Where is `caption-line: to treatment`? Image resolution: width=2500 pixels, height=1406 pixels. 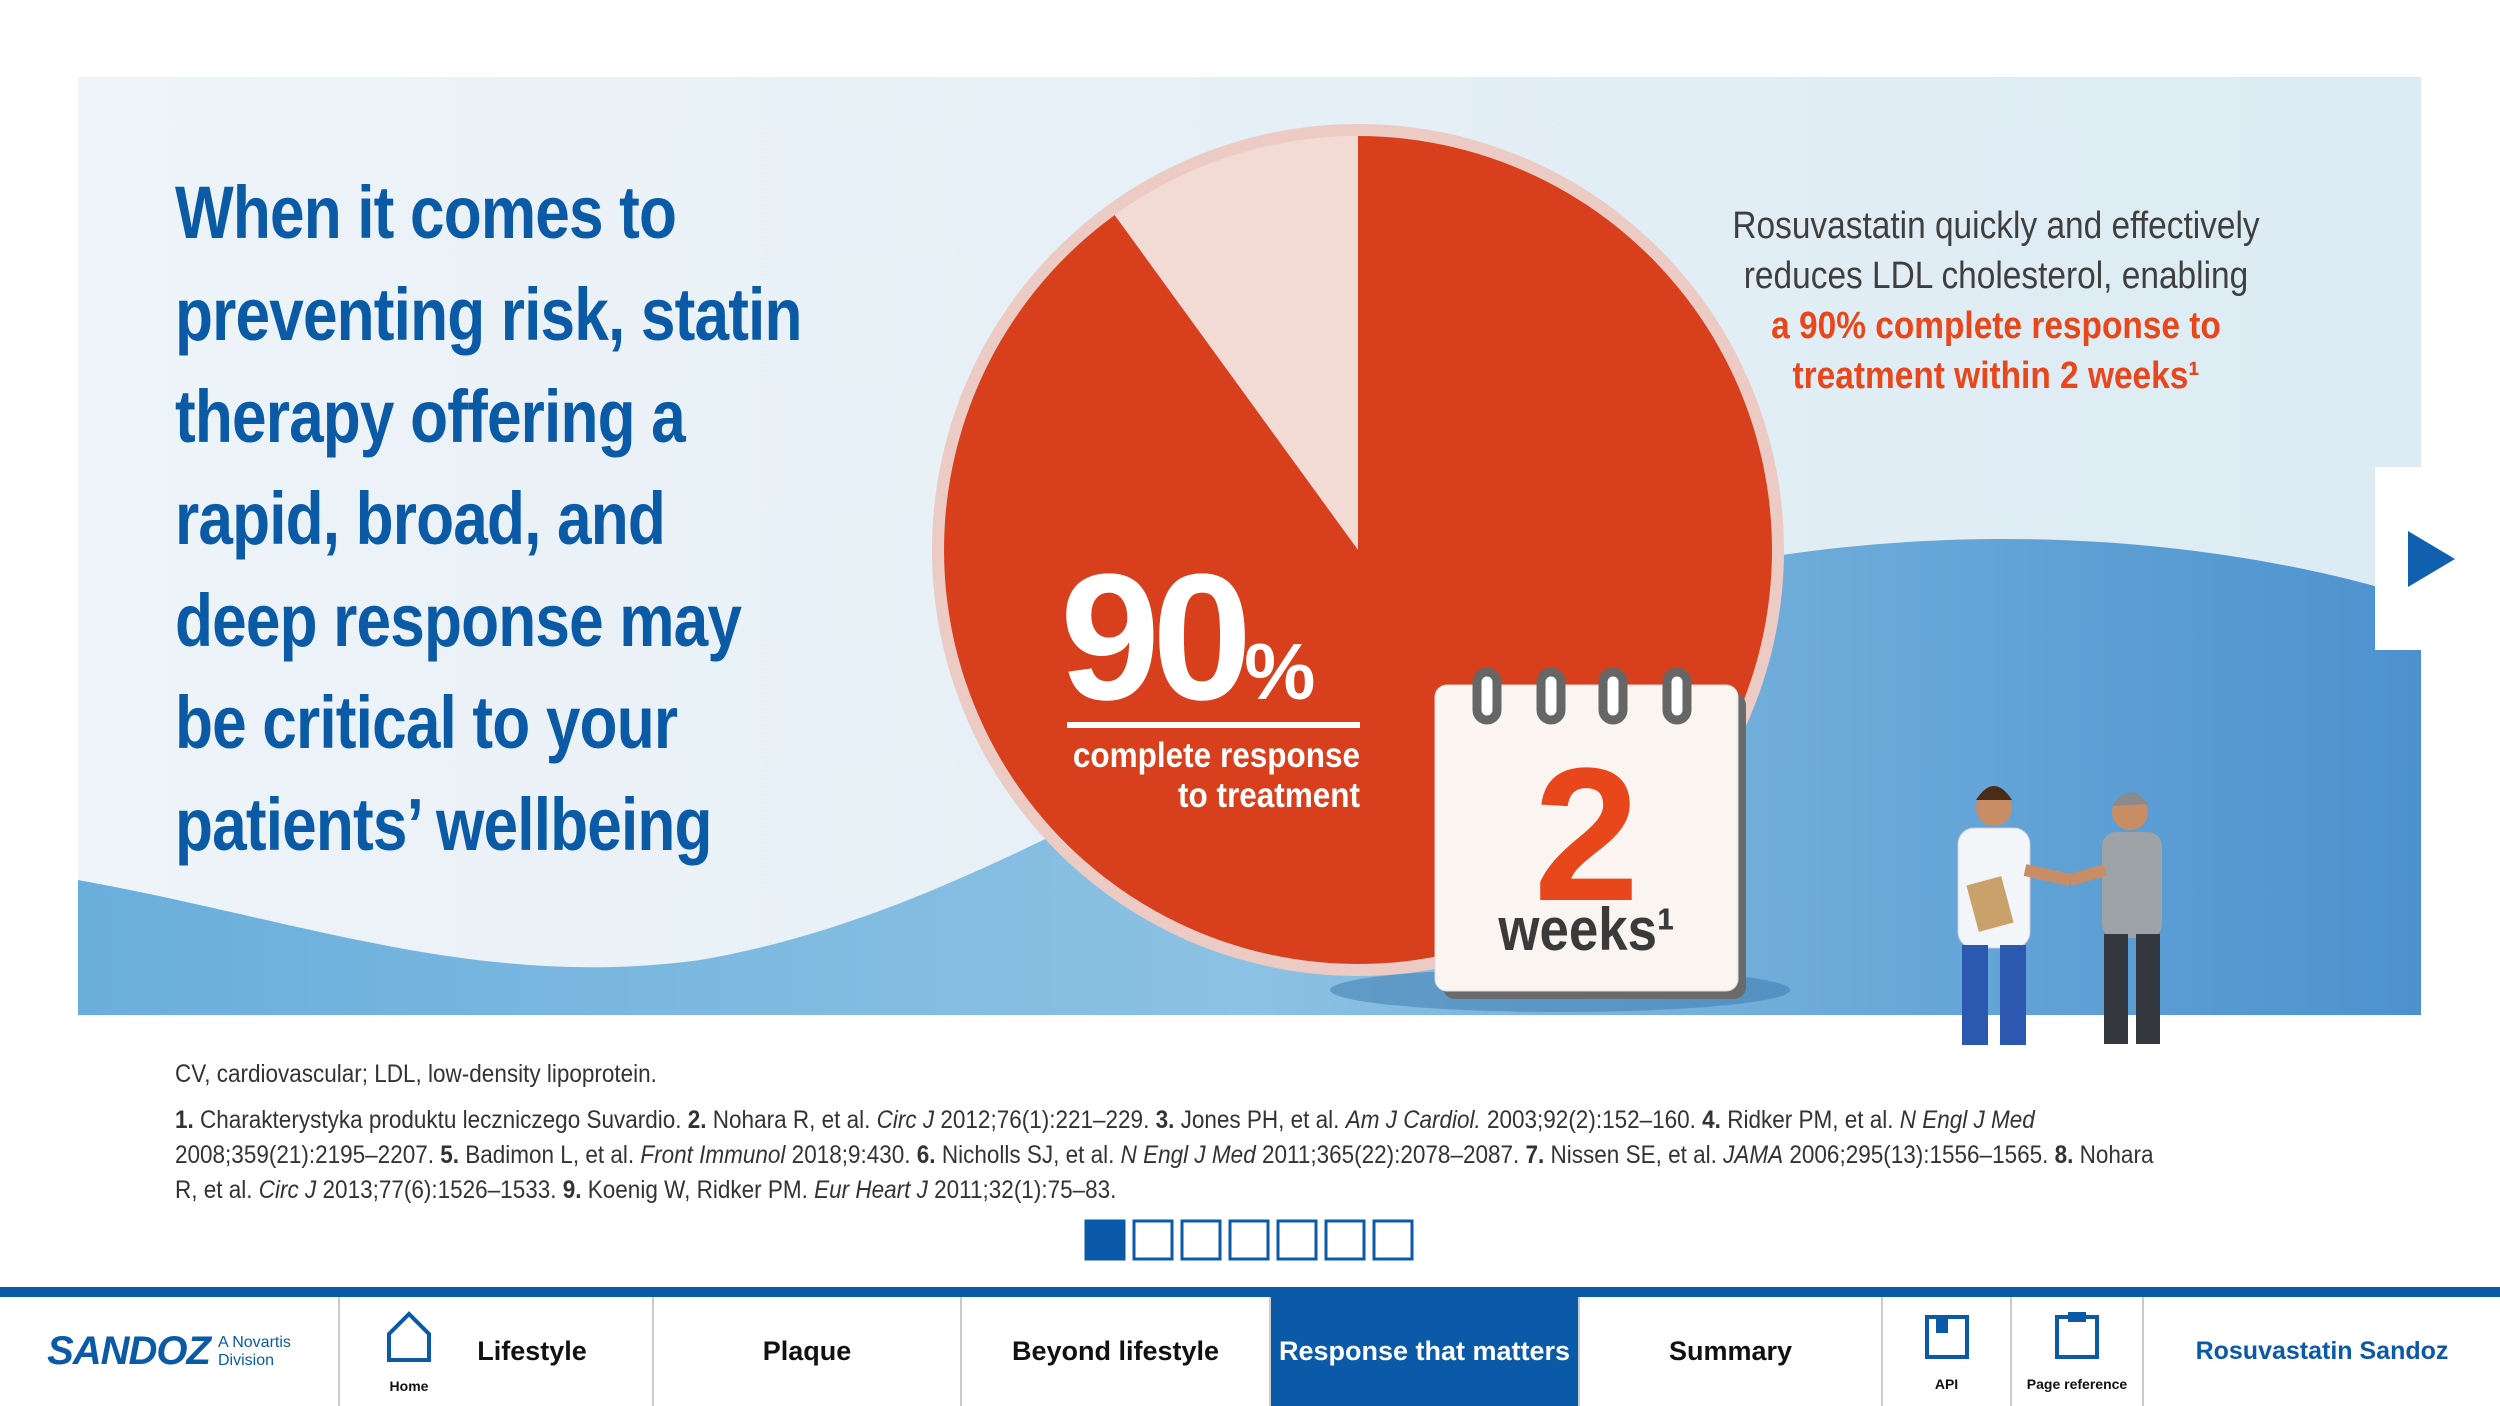 caption-line: to treatment is located at coordinates (1268, 795).